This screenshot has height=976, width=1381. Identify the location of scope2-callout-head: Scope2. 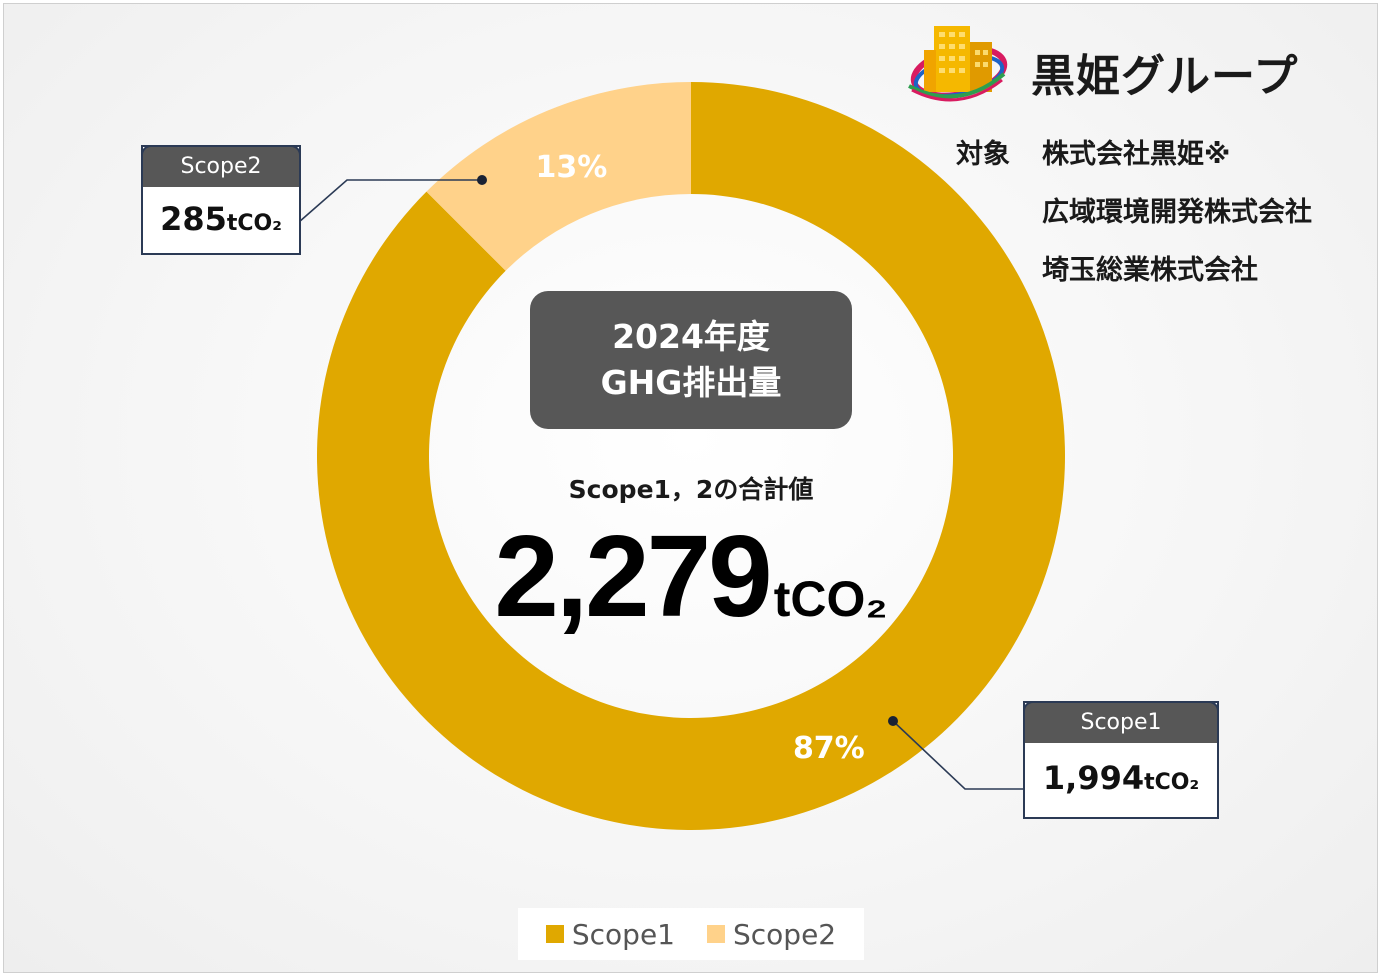
(221, 166).